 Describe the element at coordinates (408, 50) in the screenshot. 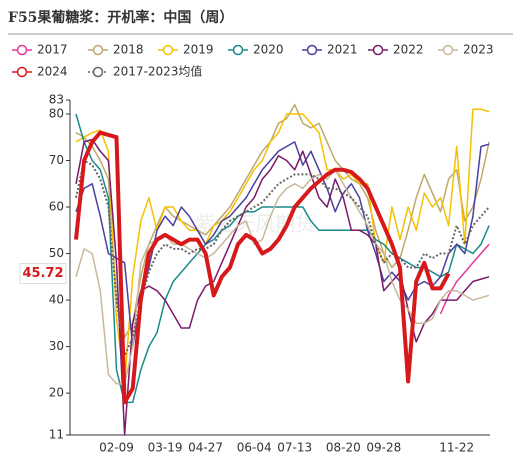

I see `legend-label: 2022` at that location.